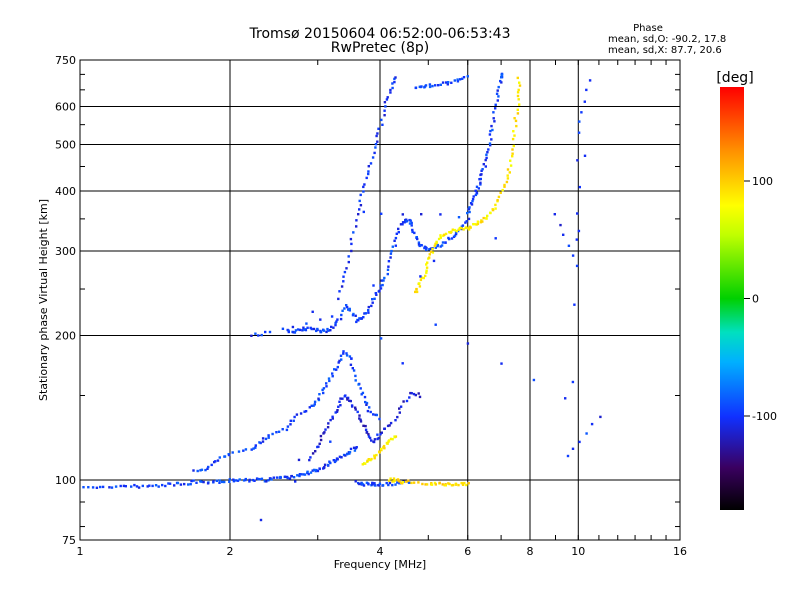  Describe the element at coordinates (760, 299) in the screenshot. I see `colorbar-ticks: -100 0 100` at that location.